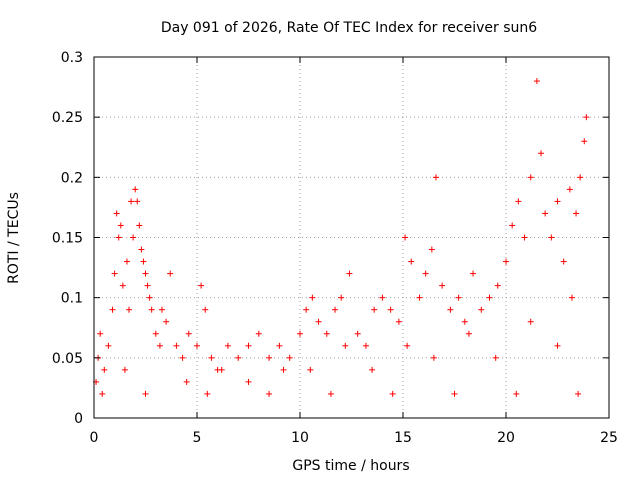 The width and height of the screenshot is (640, 480). What do you see at coordinates (14, 238) in the screenshot?
I see `y-axis-label: ROTI / TECUs` at bounding box center [14, 238].